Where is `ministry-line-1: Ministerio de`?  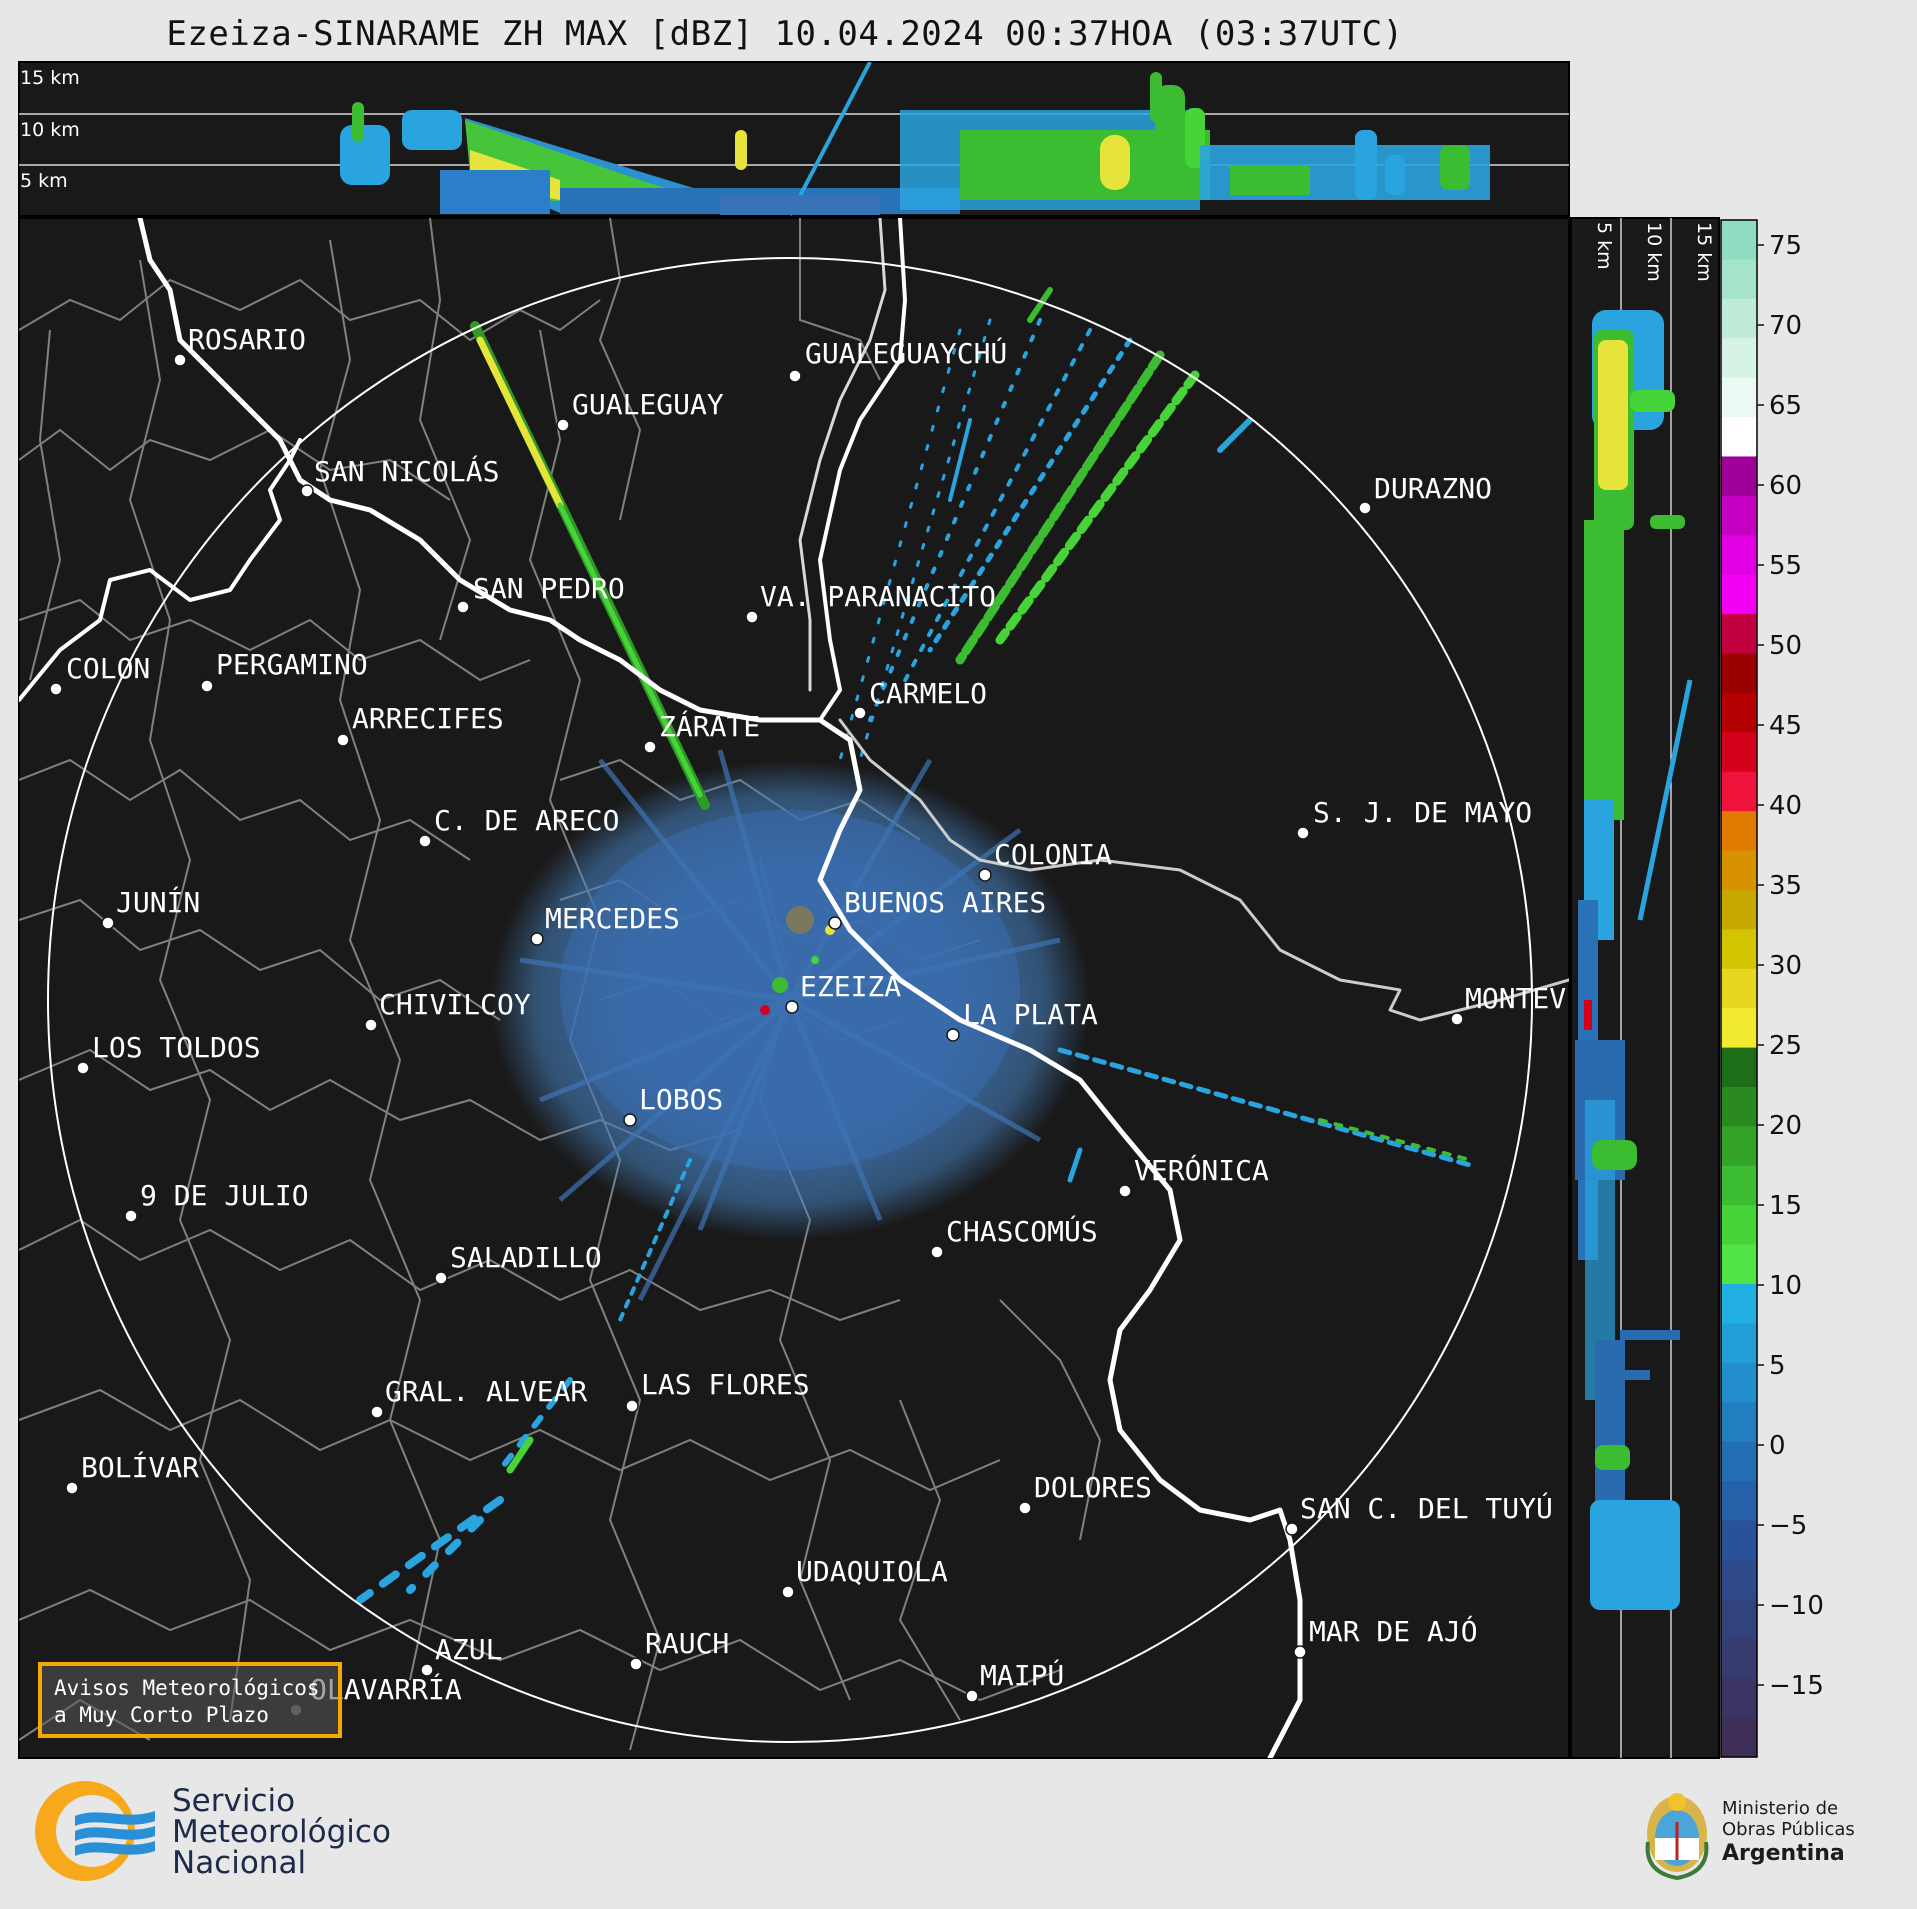
ministry-line-1: Ministerio de is located at coordinates (1780, 1808).